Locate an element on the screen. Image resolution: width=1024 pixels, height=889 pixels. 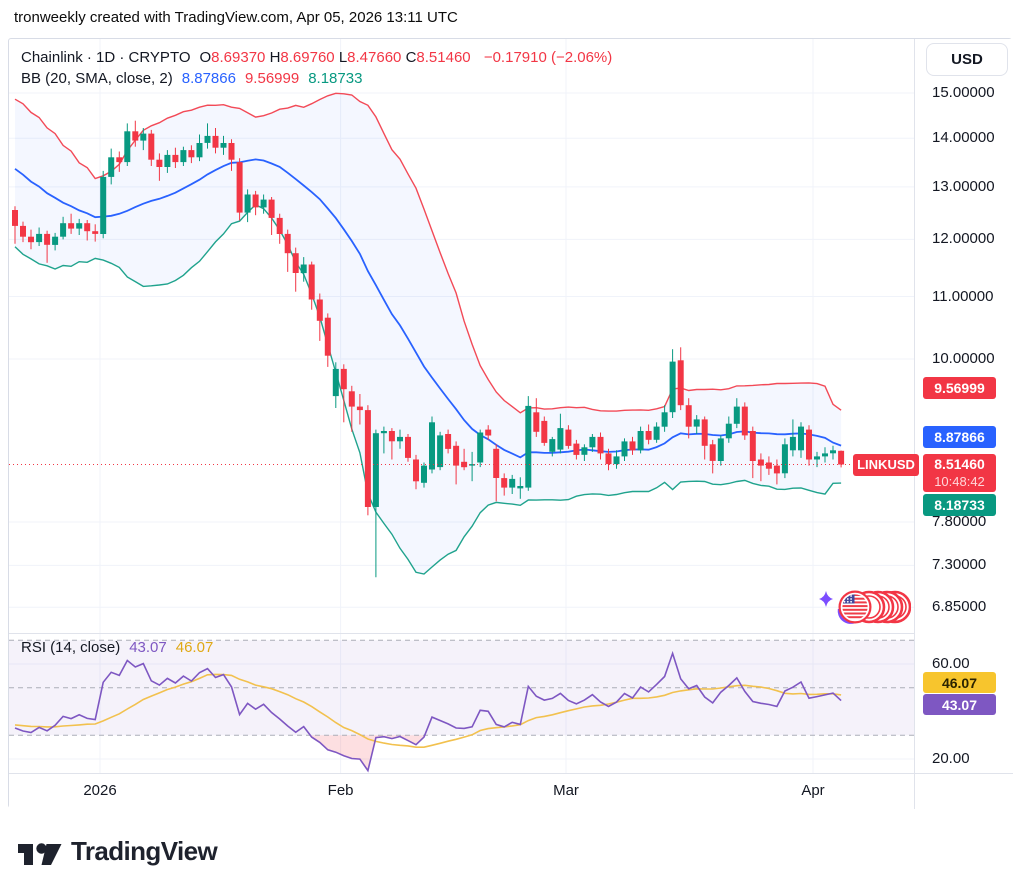
countdown-timer: 10:48:42 is located at coordinates (959, 481).